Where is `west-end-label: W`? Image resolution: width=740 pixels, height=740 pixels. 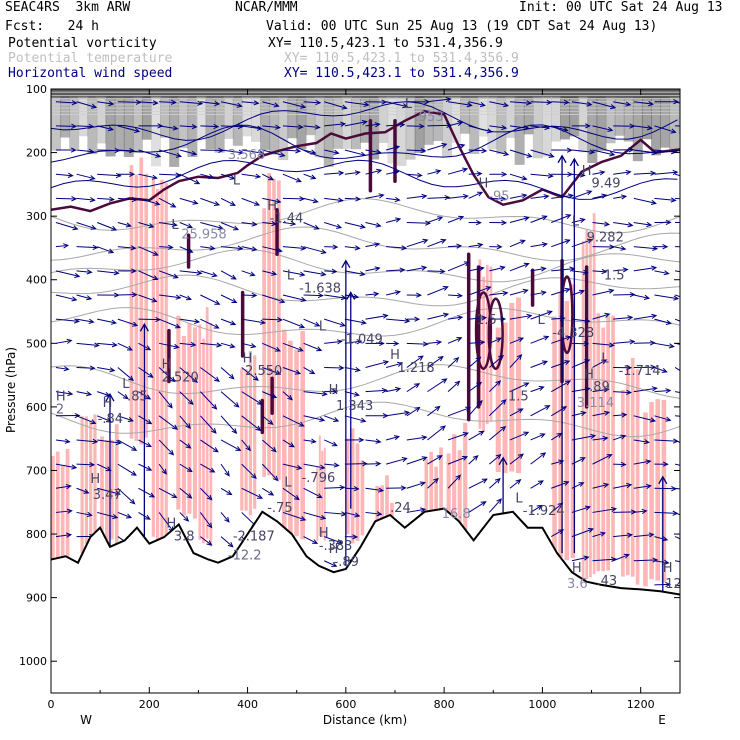 west-end-label: W is located at coordinates (86, 720).